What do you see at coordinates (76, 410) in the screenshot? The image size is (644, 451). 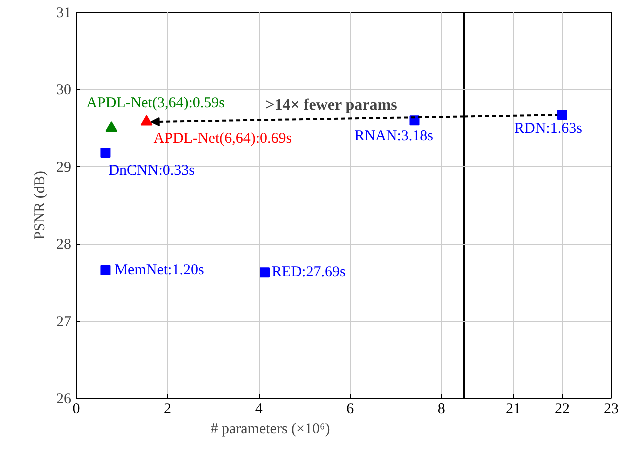 I see `x-tick-label: 0` at bounding box center [76, 410].